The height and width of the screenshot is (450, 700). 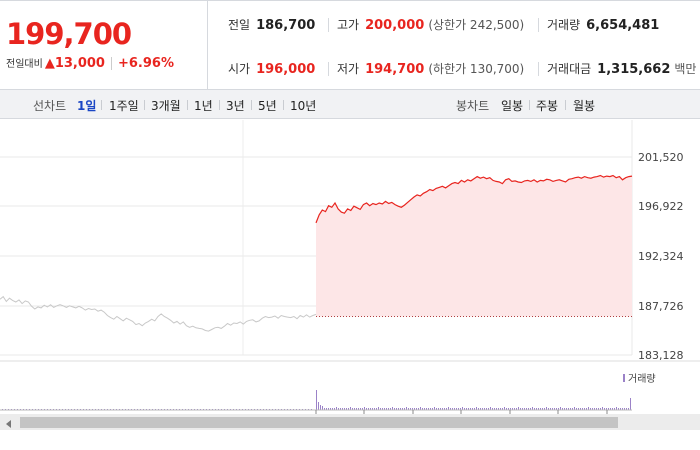 What do you see at coordinates (473, 106) in the screenshot?
I see `candle-chart-label: 봉차트` at bounding box center [473, 106].